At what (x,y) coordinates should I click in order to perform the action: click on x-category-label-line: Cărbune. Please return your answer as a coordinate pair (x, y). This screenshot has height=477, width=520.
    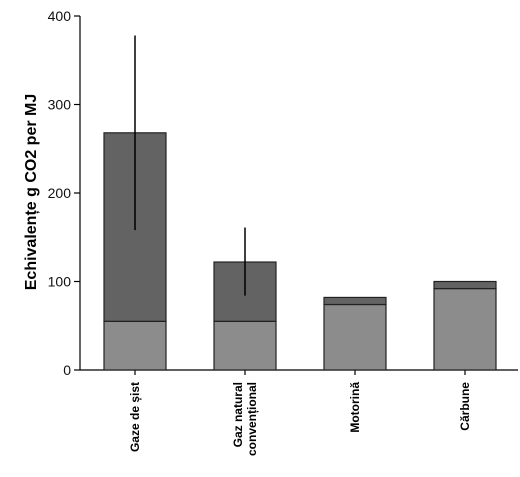
    Looking at the image, I should click on (465, 406).